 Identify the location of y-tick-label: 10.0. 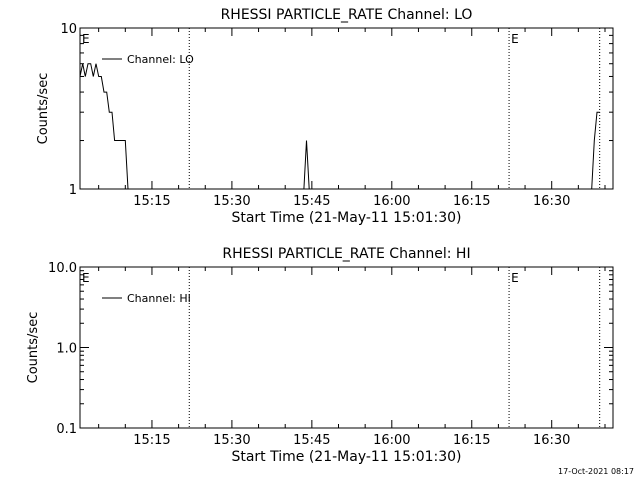
(62, 268).